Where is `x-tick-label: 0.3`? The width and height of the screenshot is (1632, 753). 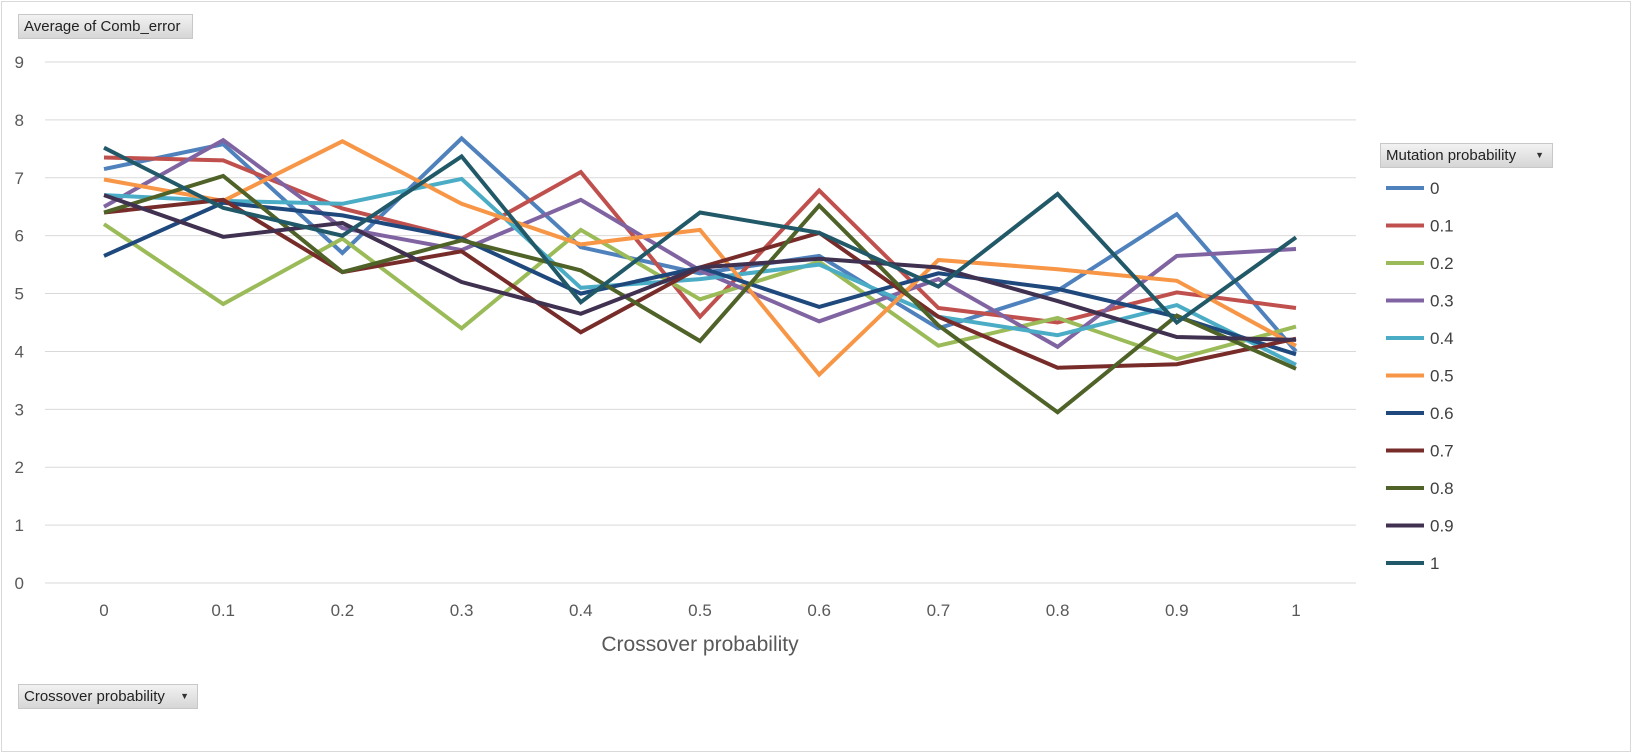
x-tick-label: 0.3 is located at coordinates (462, 610).